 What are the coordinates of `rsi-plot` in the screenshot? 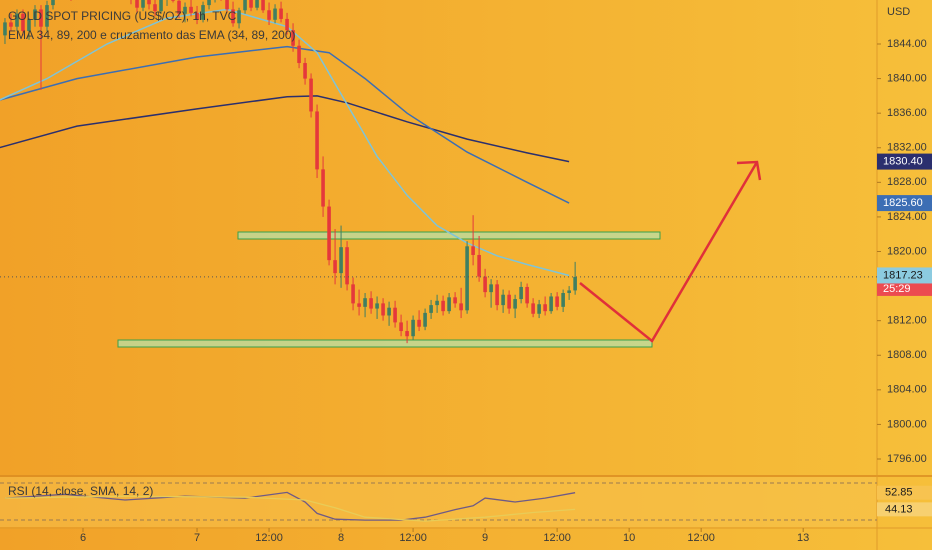 It's located at (438, 502).